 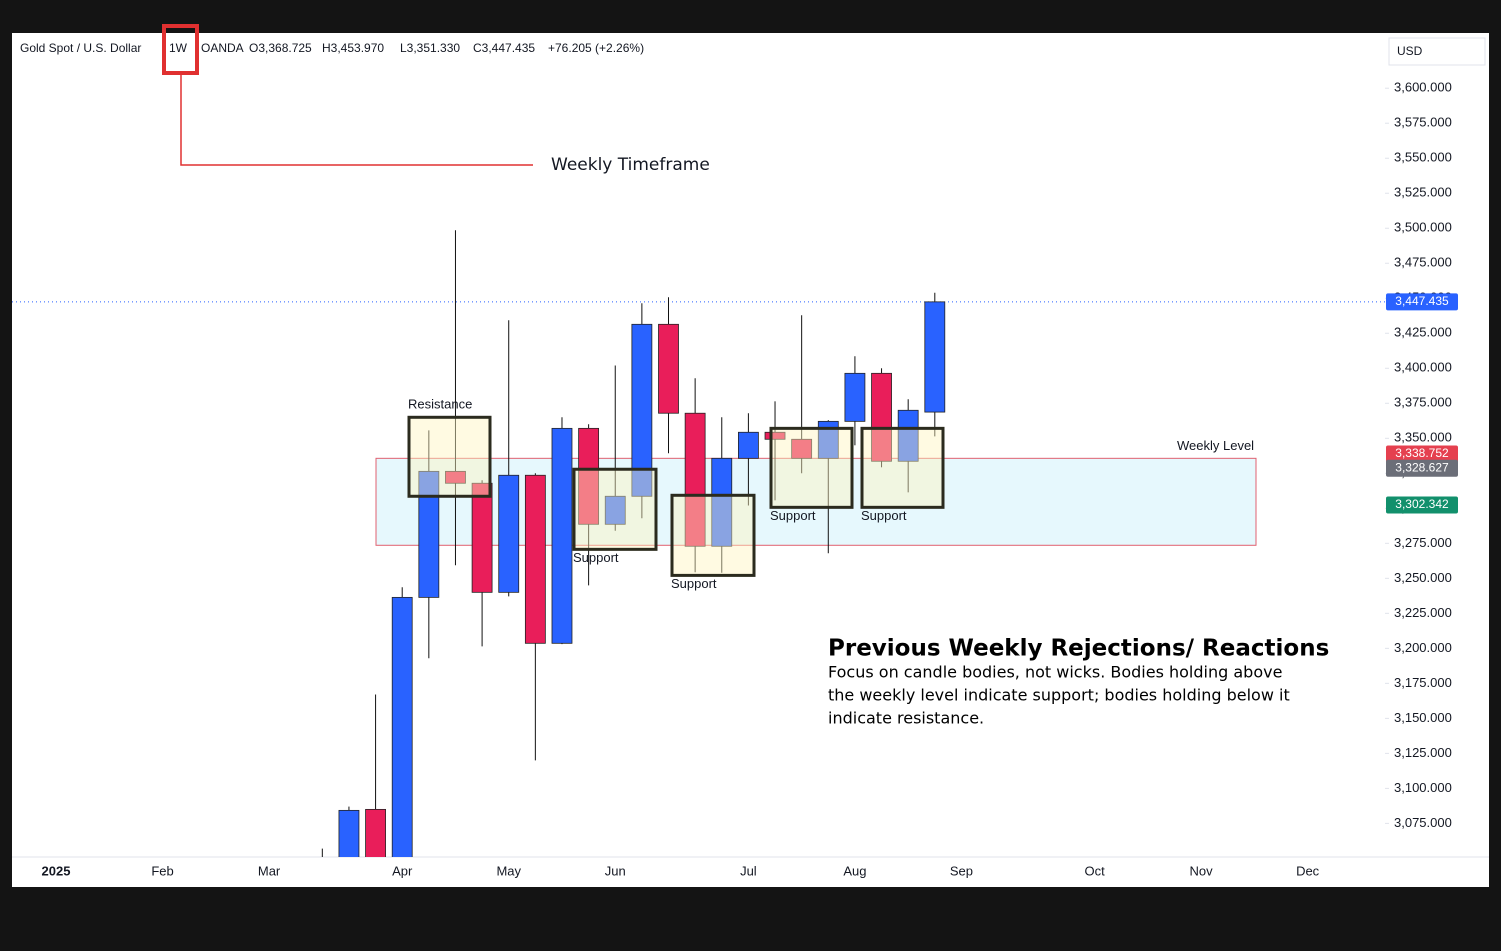 What do you see at coordinates (961, 870) in the screenshot?
I see `x-tick-label: Sep` at bounding box center [961, 870].